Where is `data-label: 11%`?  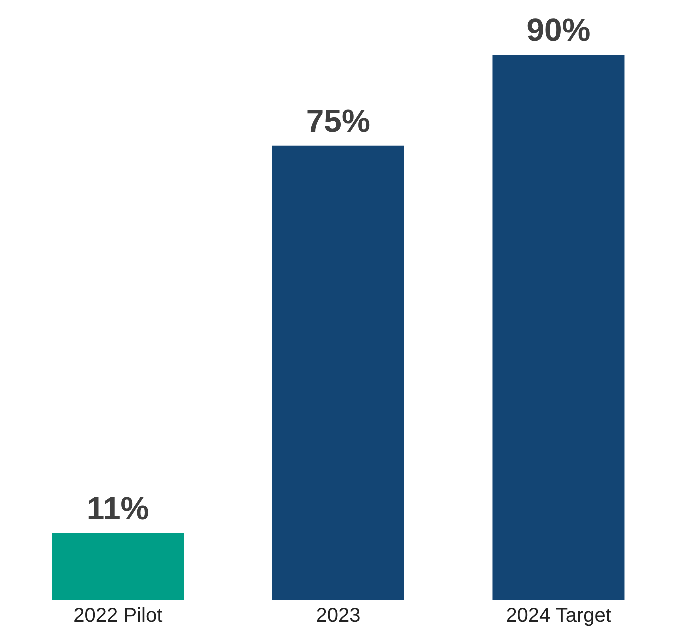
data-label: 11% is located at coordinates (118, 508).